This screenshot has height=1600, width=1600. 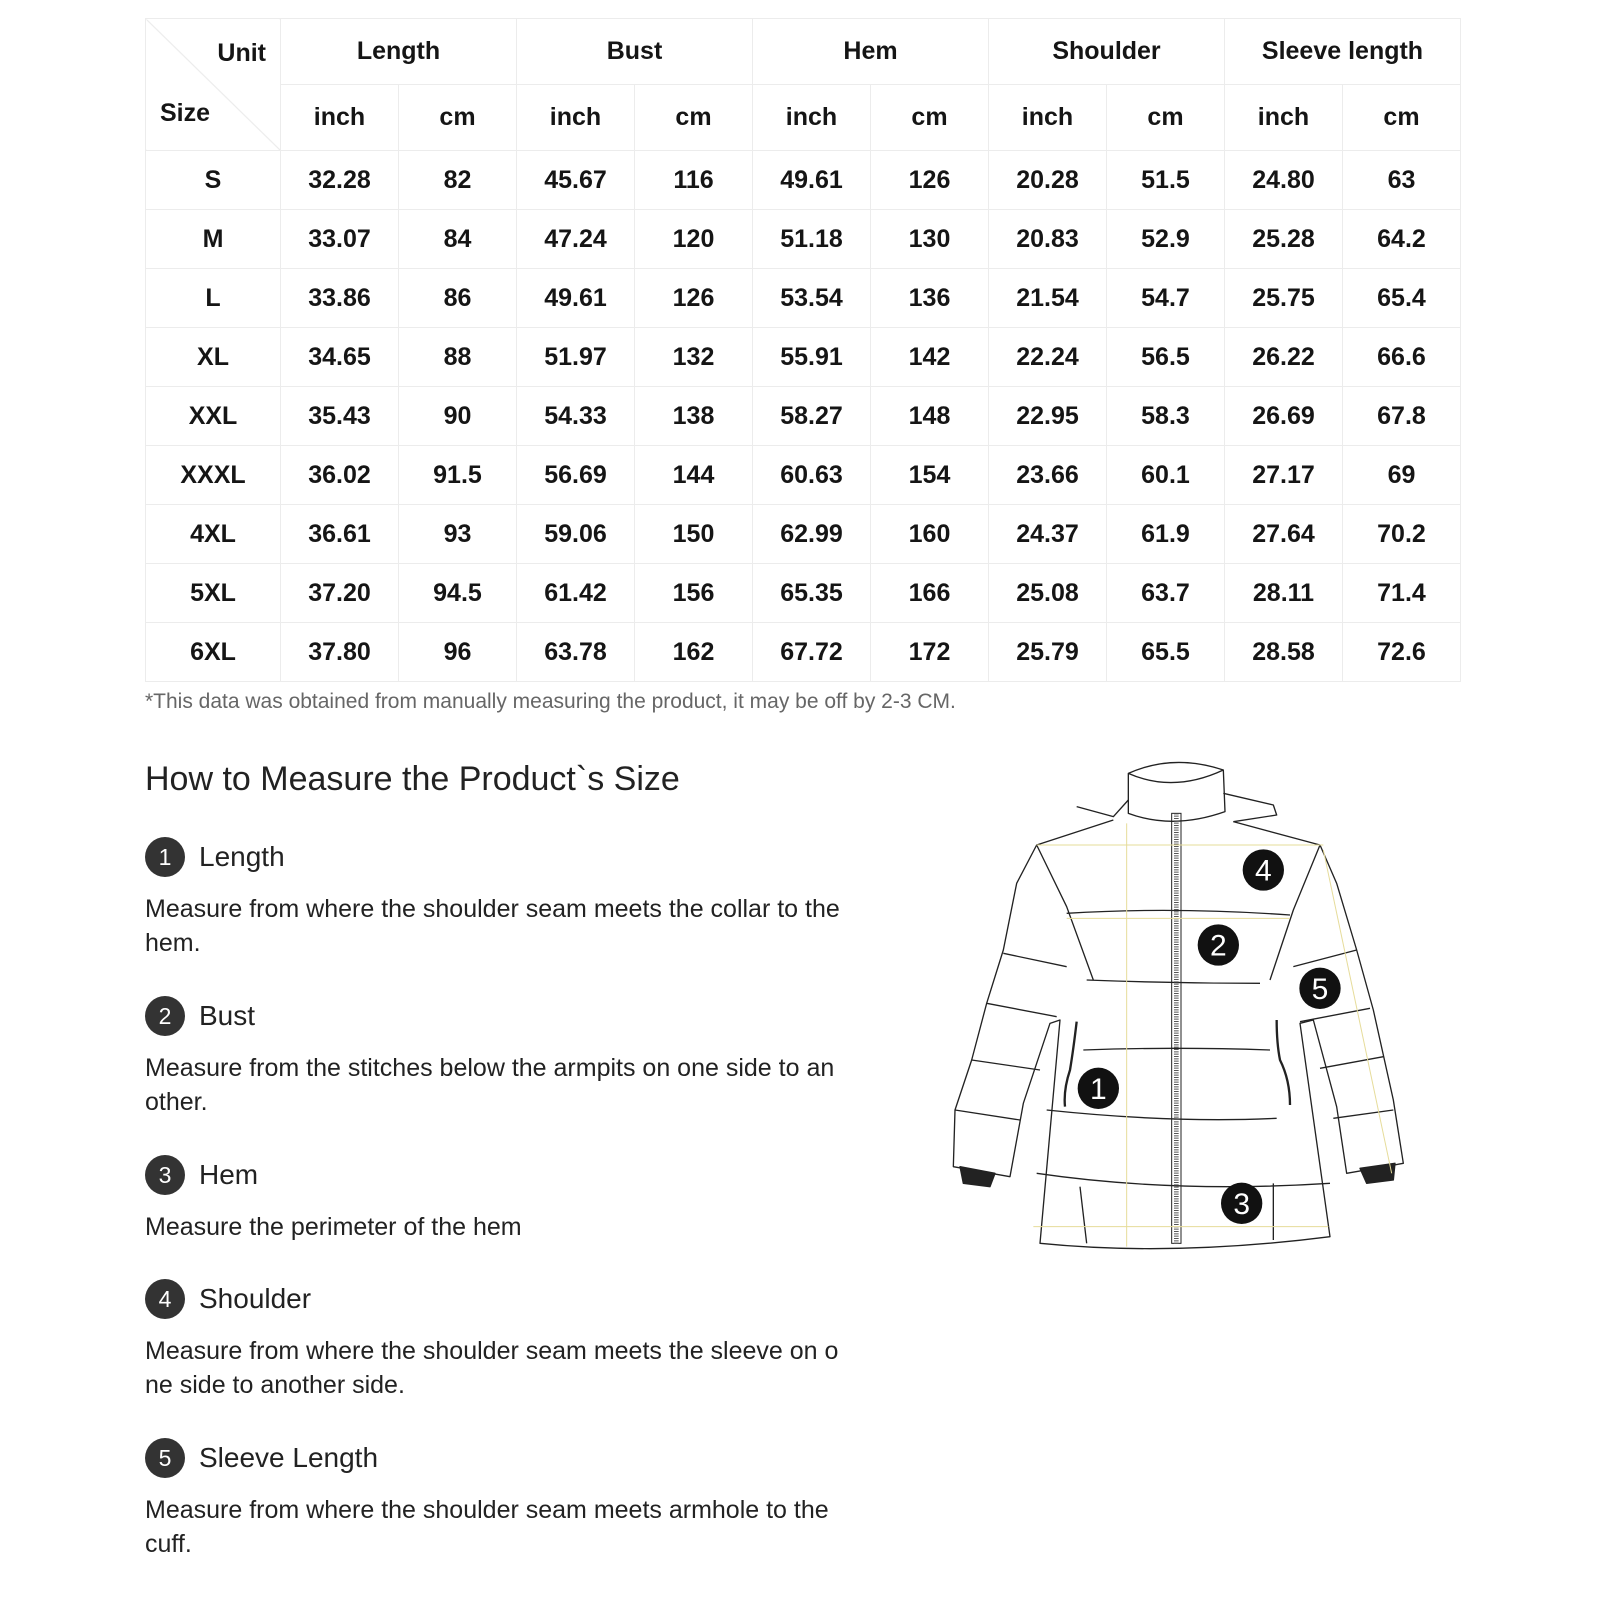 What do you see at coordinates (457, 239) in the screenshot?
I see `value-cell: 84` at bounding box center [457, 239].